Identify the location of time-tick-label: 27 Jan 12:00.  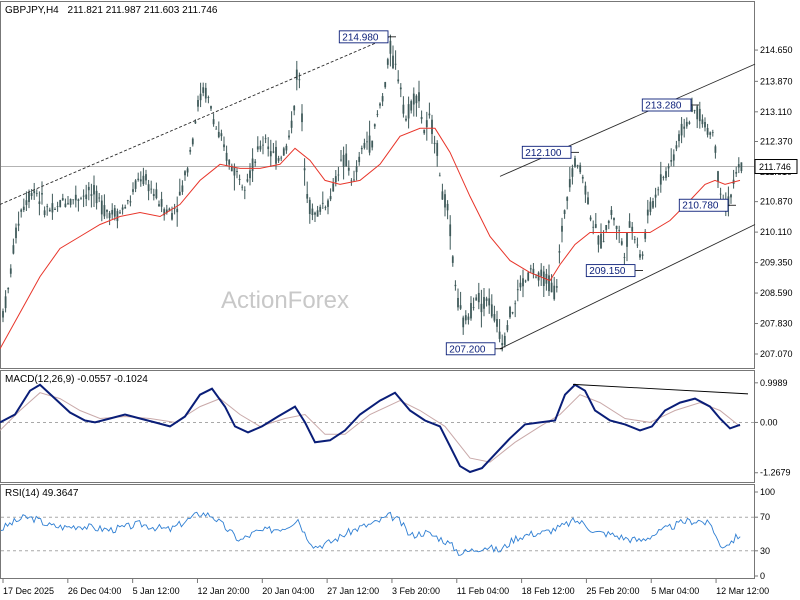
(353, 591).